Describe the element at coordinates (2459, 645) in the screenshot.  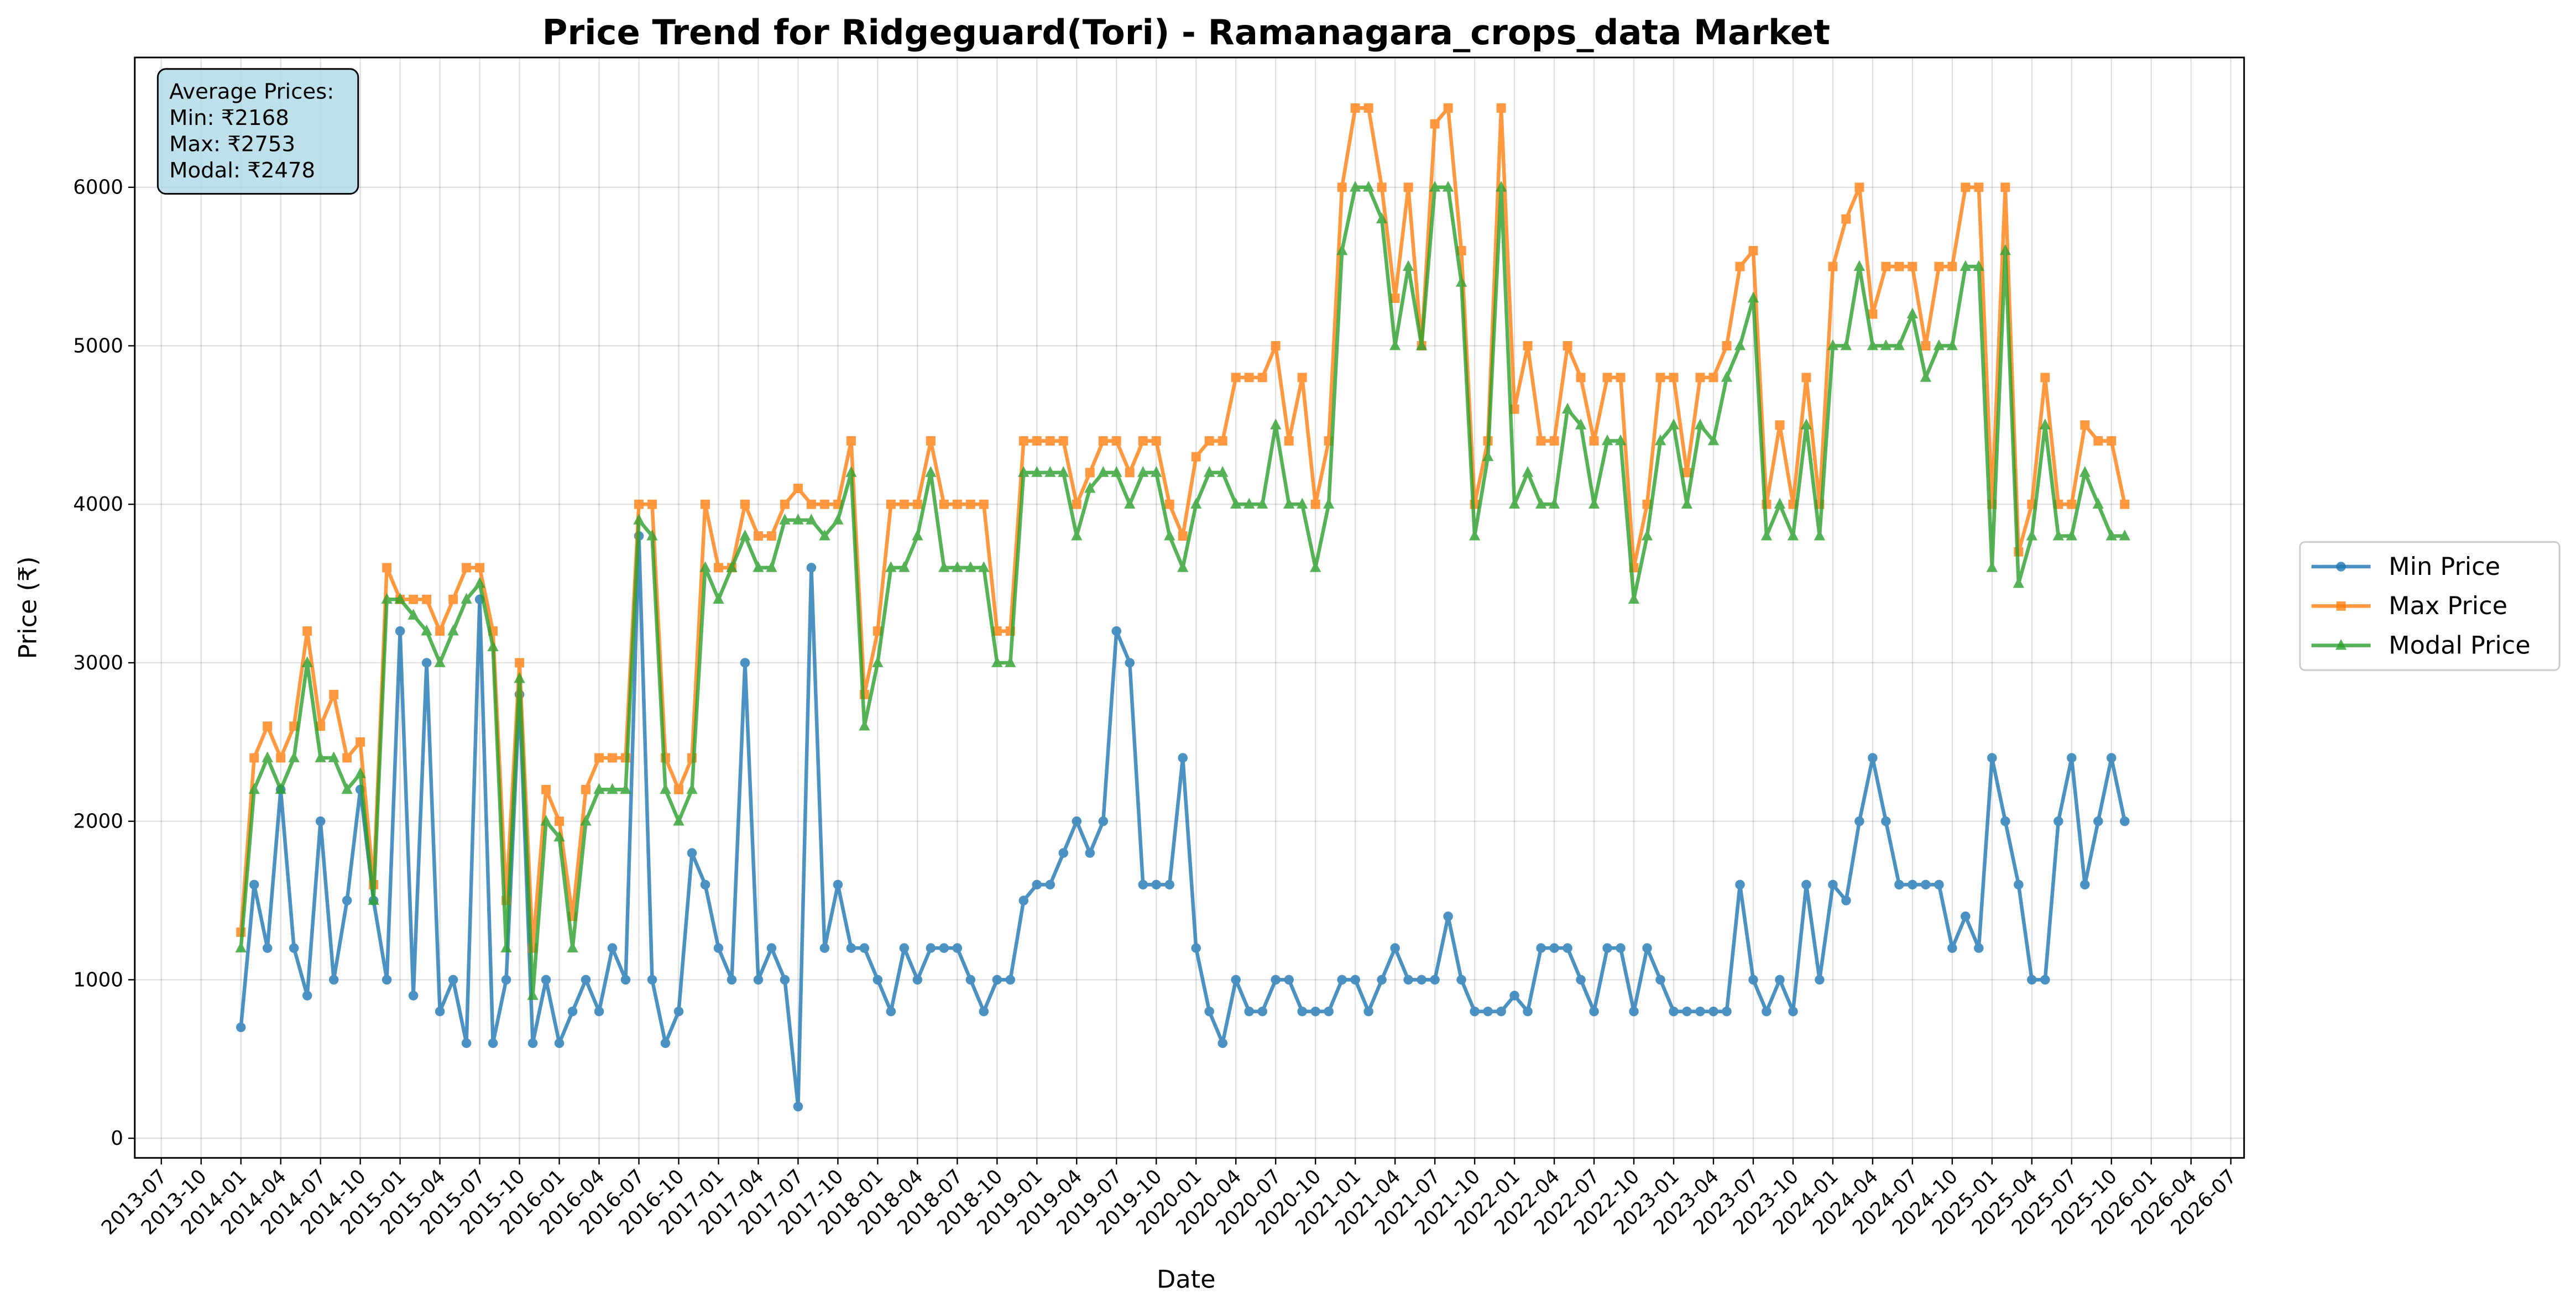
I see `legend-label: Modal Price` at that location.